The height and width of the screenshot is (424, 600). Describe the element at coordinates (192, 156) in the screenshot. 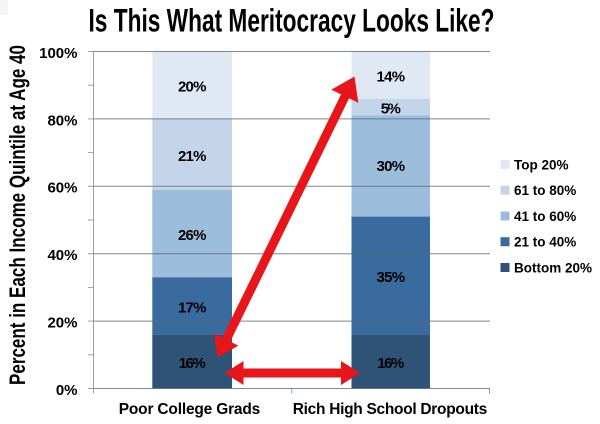

I see `svg-text: 21%` at that location.